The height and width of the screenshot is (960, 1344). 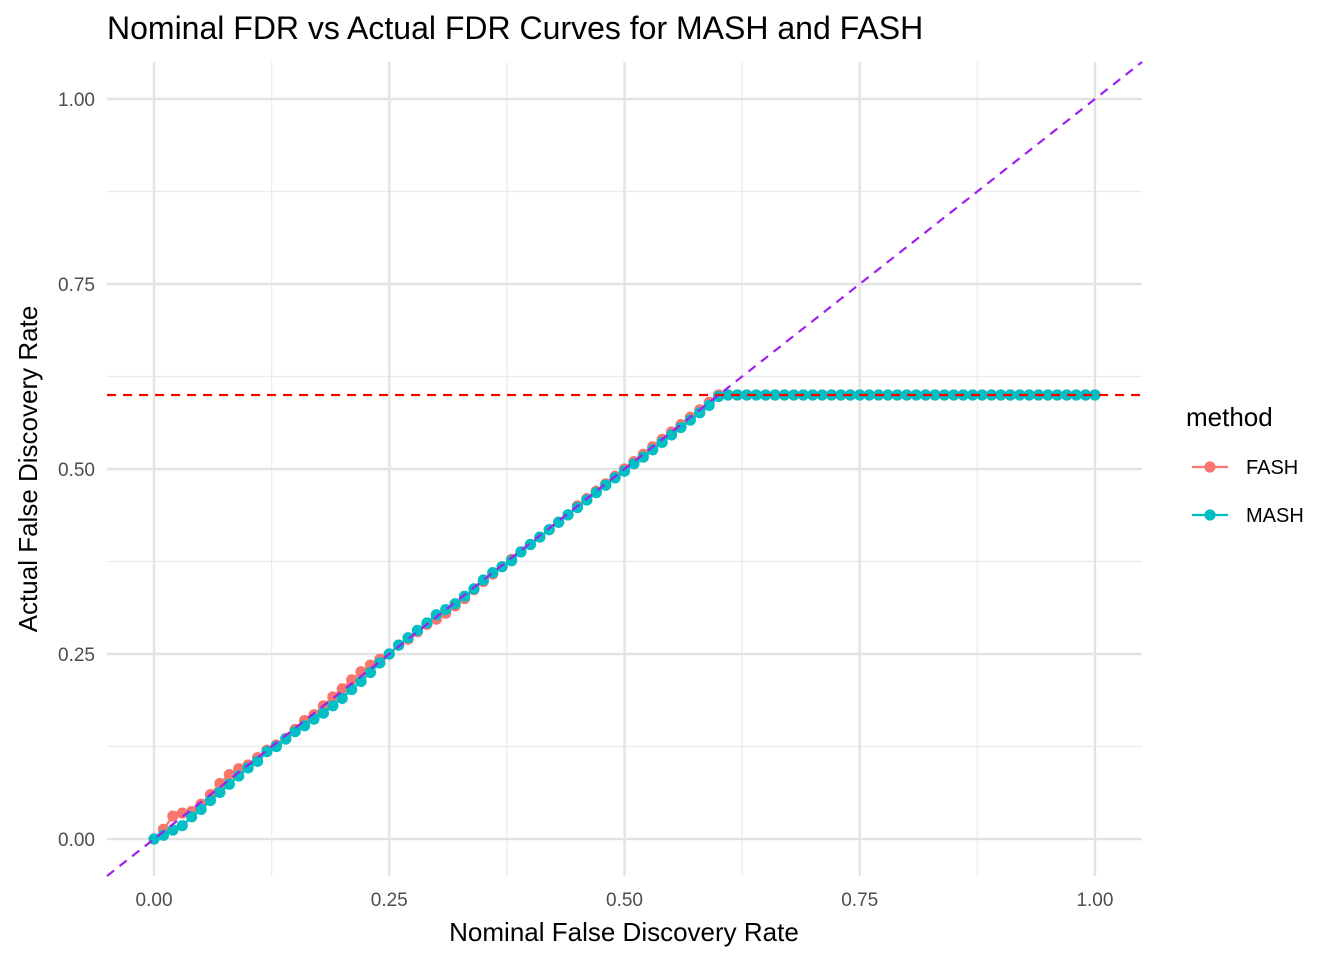 I want to click on legend: method FASH MASH, so click(x=1245, y=464).